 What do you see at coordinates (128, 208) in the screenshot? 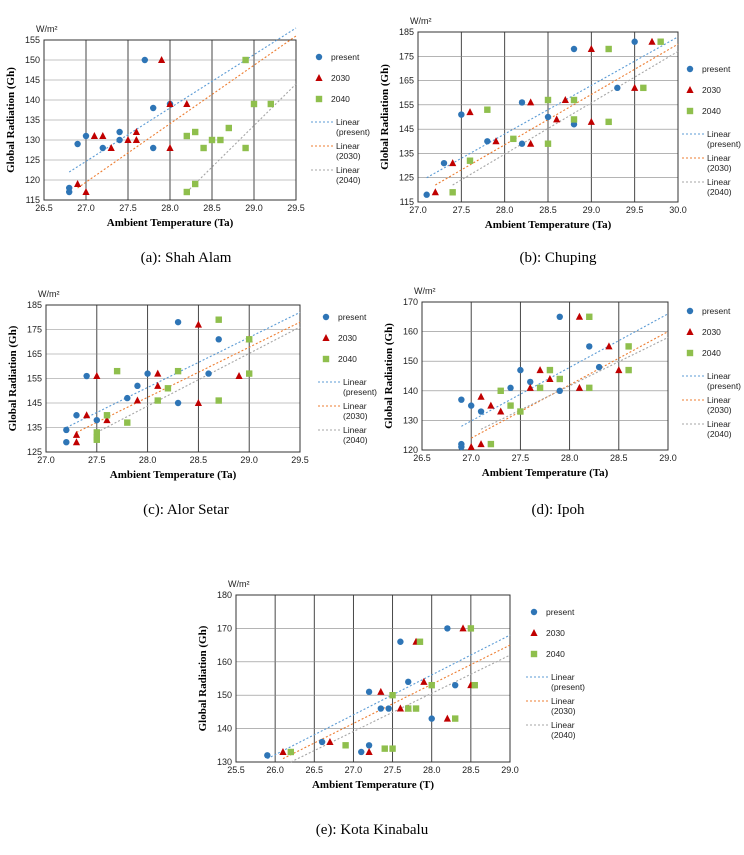
I see `x-tick-label: 27.5` at bounding box center [128, 208].